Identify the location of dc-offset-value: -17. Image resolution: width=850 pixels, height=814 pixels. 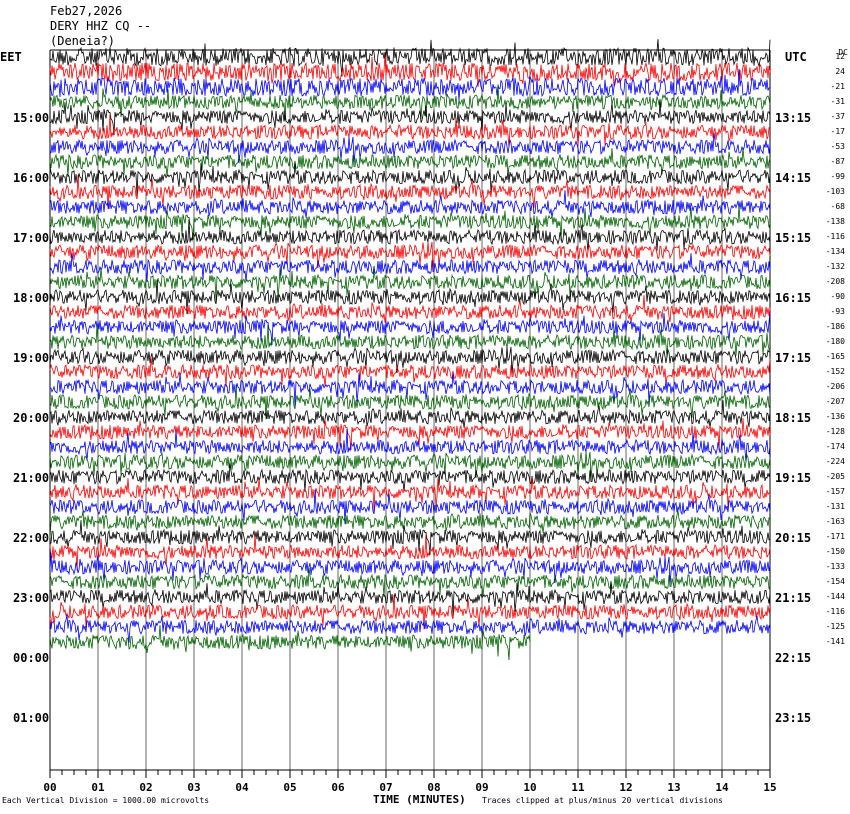
(837, 131).